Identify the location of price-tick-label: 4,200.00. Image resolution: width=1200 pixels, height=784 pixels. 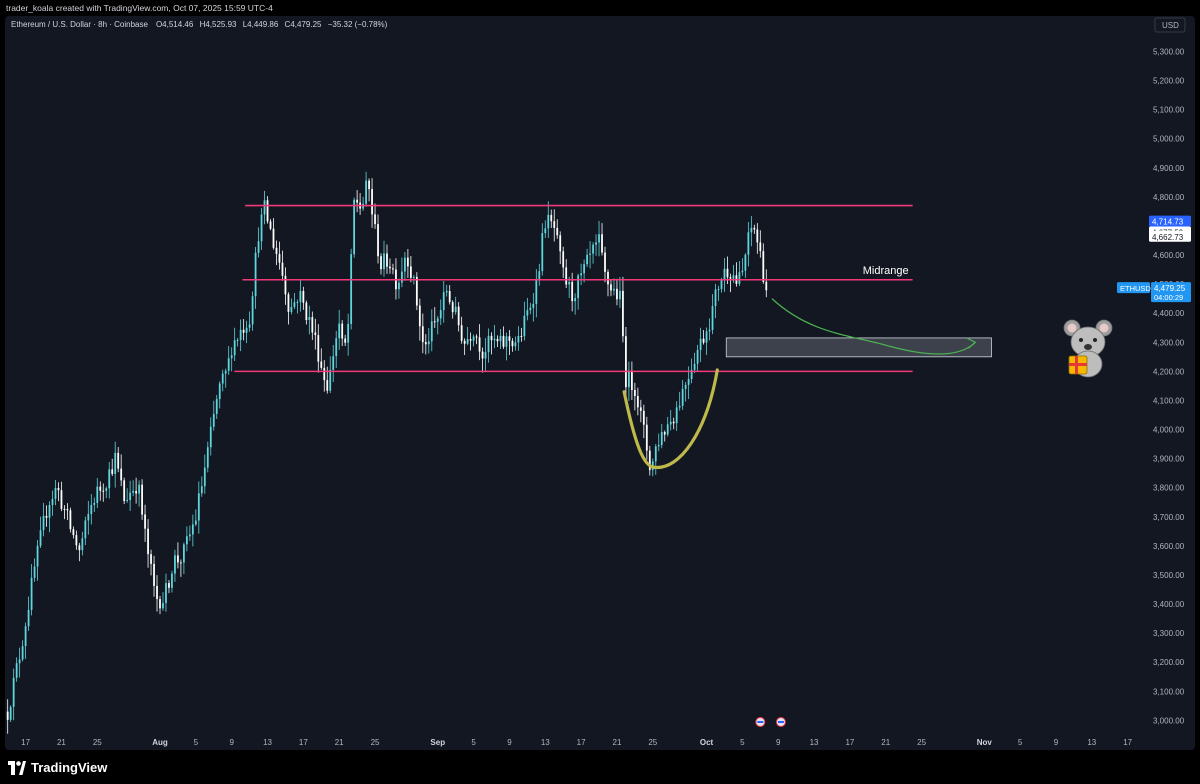
(1169, 371).